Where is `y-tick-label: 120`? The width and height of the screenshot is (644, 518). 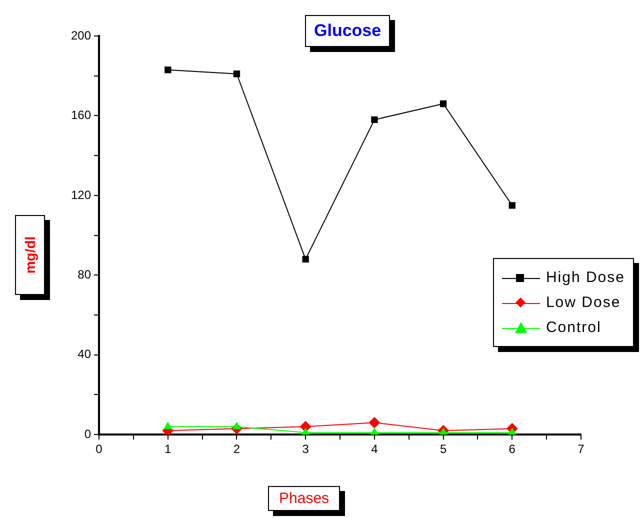
y-tick-label: 120 is located at coordinates (81, 195).